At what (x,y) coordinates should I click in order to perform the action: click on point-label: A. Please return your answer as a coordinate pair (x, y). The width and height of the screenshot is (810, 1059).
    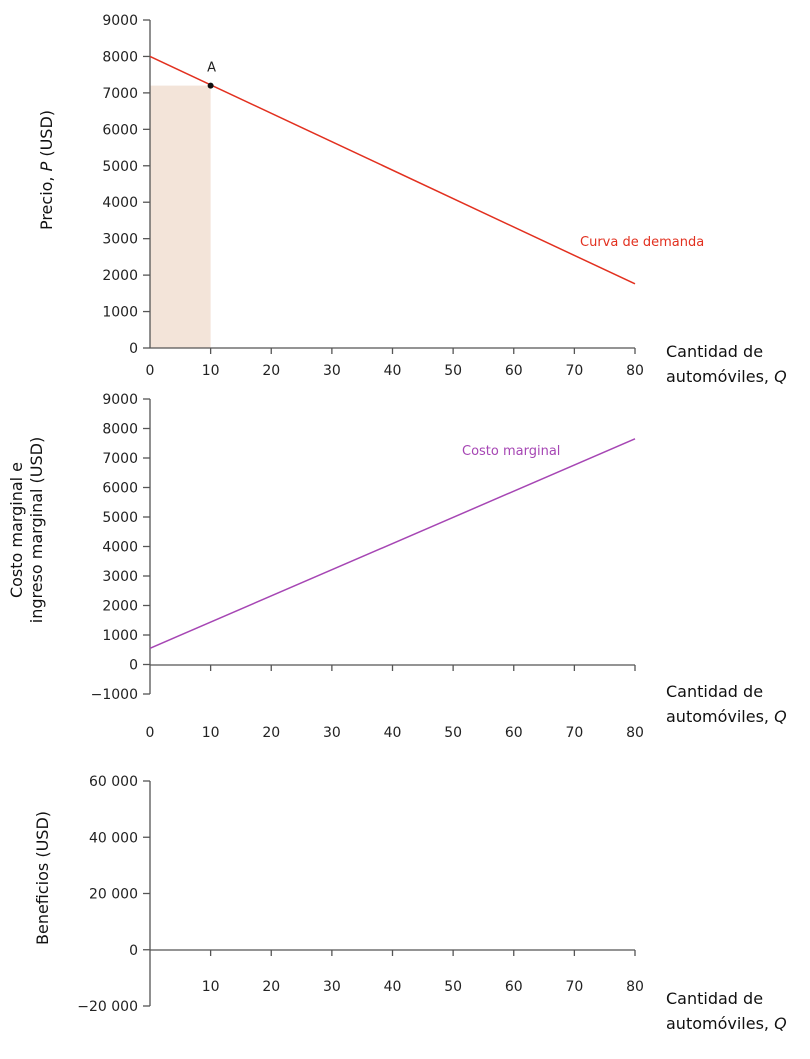
    Looking at the image, I should click on (211, 68).